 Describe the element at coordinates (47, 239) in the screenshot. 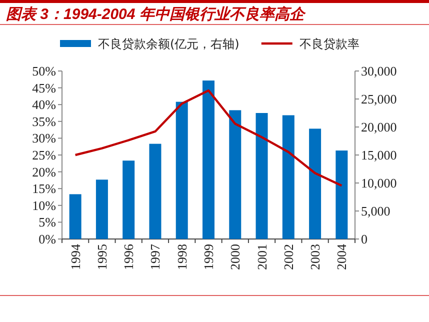

I see `y-tick-label: 0%` at that location.